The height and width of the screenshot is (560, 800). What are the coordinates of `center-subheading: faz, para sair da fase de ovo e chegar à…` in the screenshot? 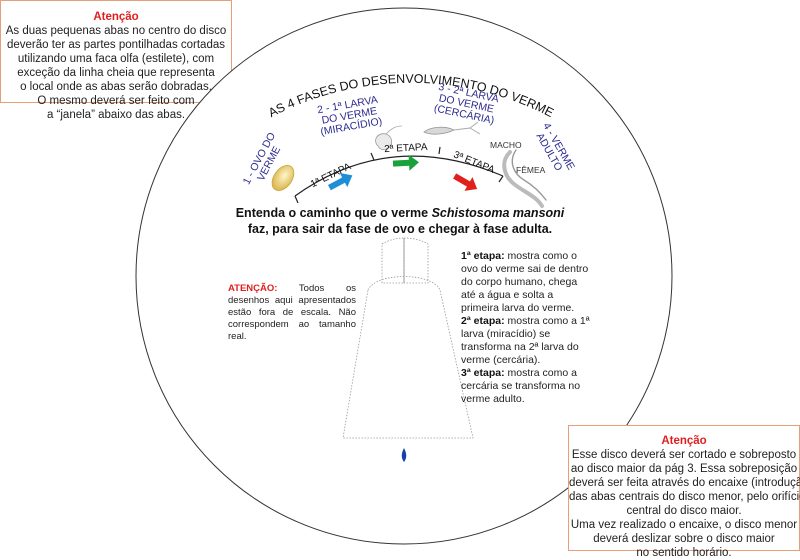 It's located at (400, 229).